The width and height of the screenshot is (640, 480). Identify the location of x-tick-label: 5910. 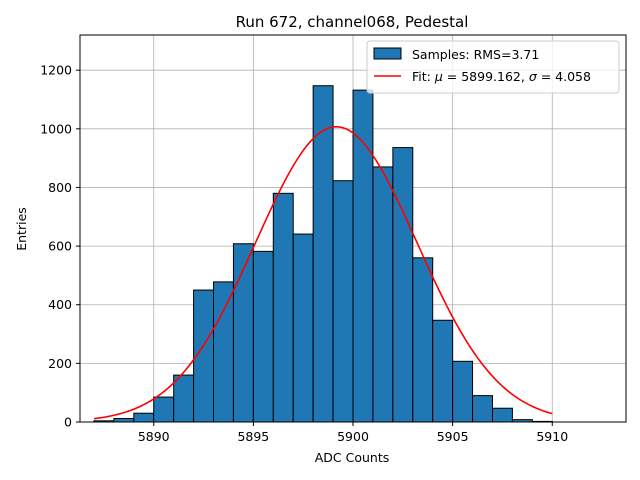
(552, 436).